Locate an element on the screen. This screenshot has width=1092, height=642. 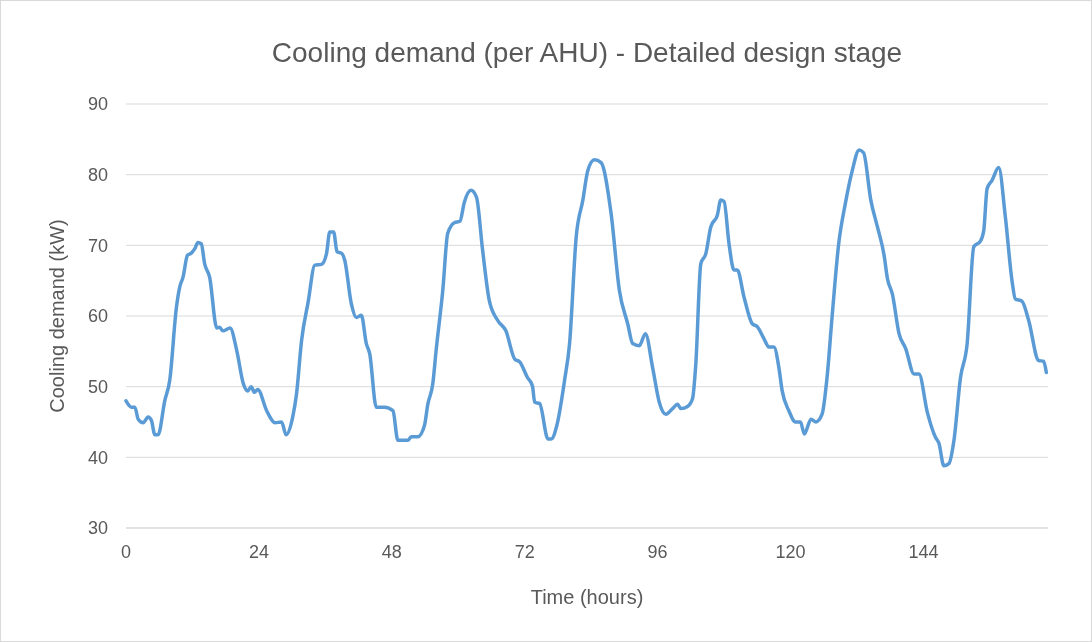
y-tick-label: 60 is located at coordinates (97, 316).